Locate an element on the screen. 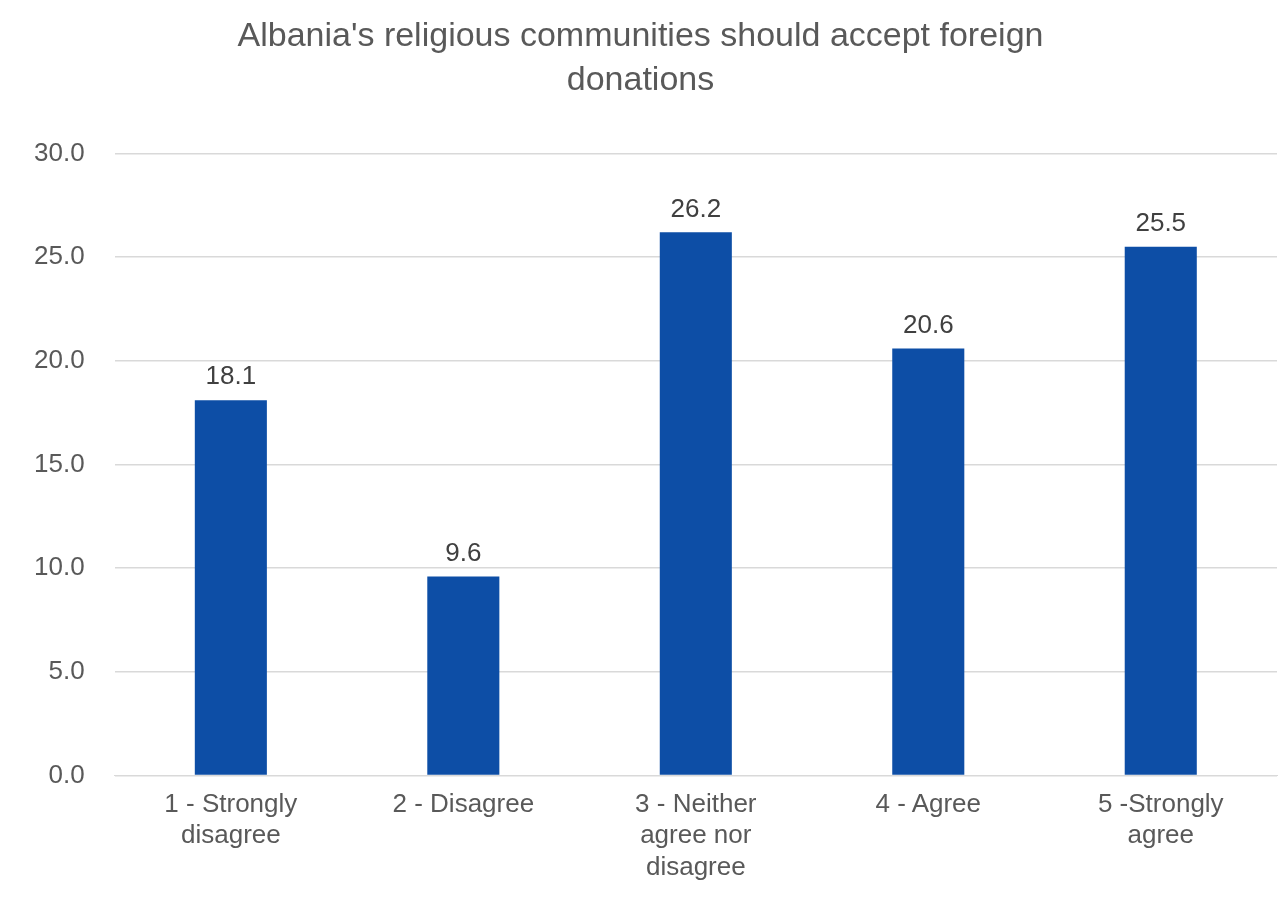 The width and height of the screenshot is (1281, 901). y-tick-label: 30.0 is located at coordinates (59, 151).